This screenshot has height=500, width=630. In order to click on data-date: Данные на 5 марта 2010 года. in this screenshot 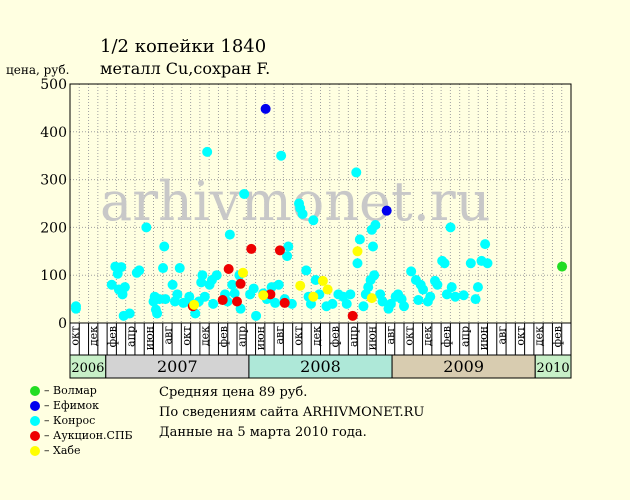, I will do `click(263, 432)`.